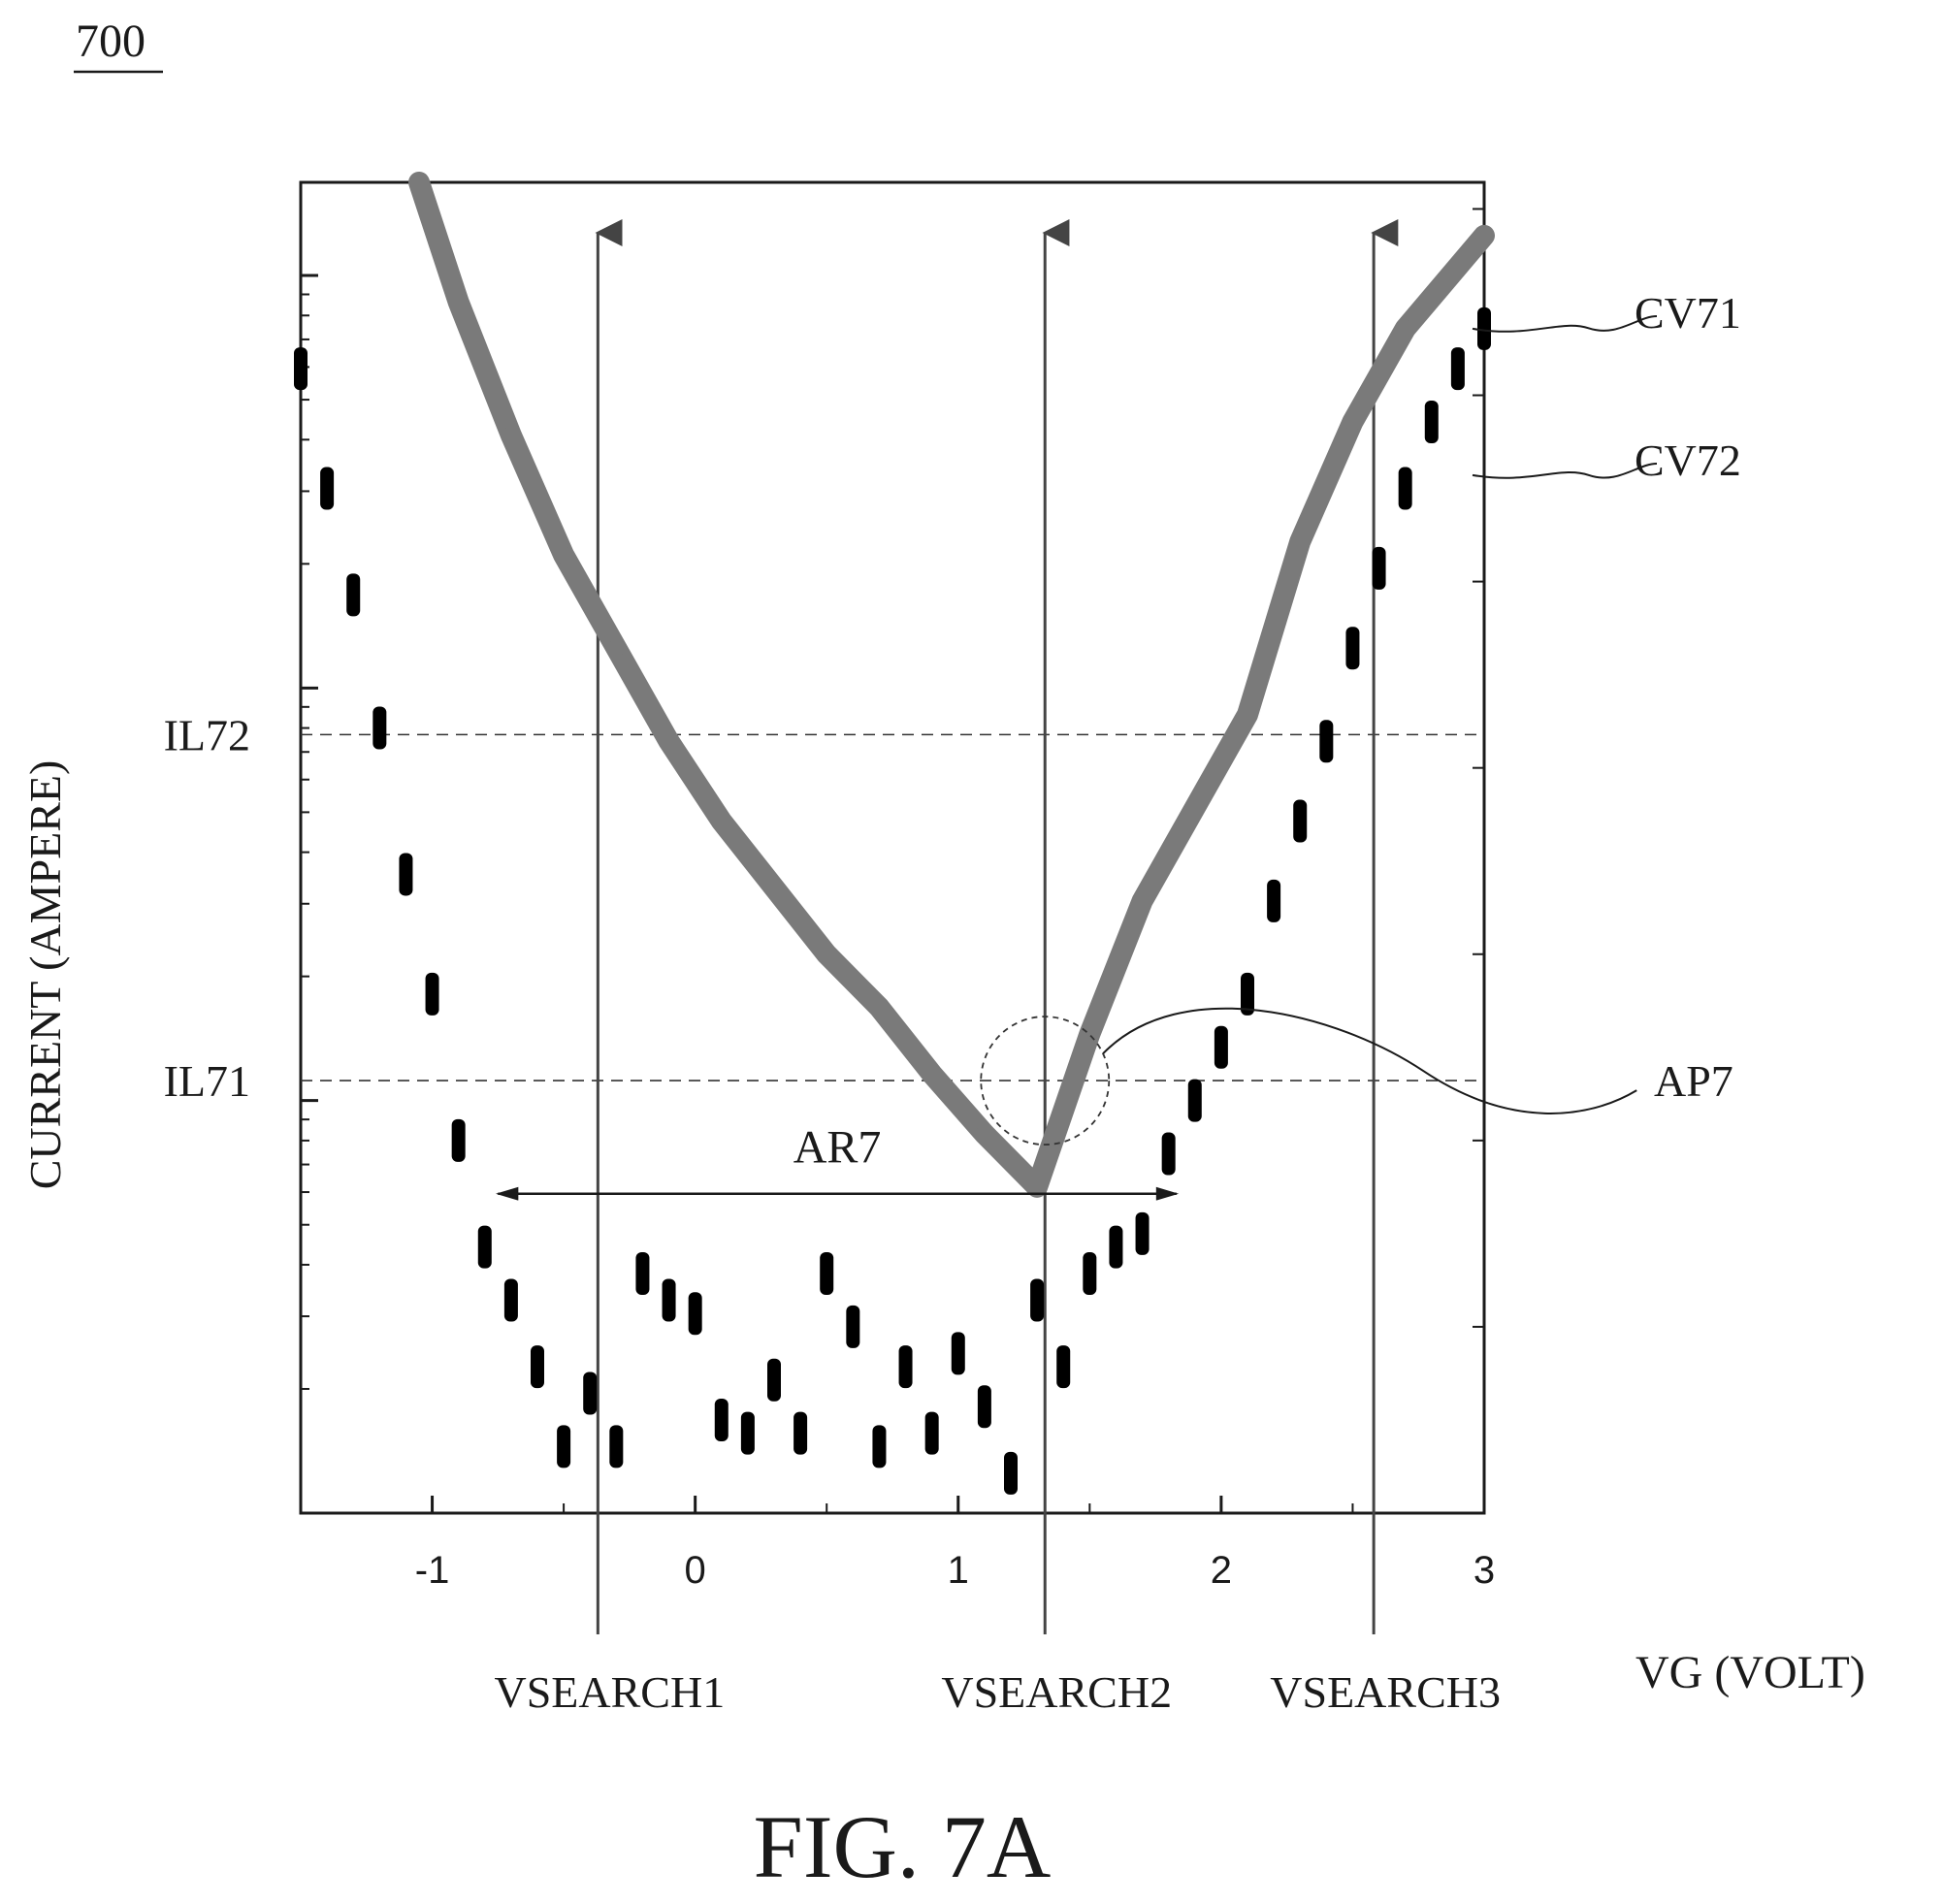 The height and width of the screenshot is (1904, 1943). I want to click on y-axis-title: CURRENT (AMPERE), so click(45, 975).